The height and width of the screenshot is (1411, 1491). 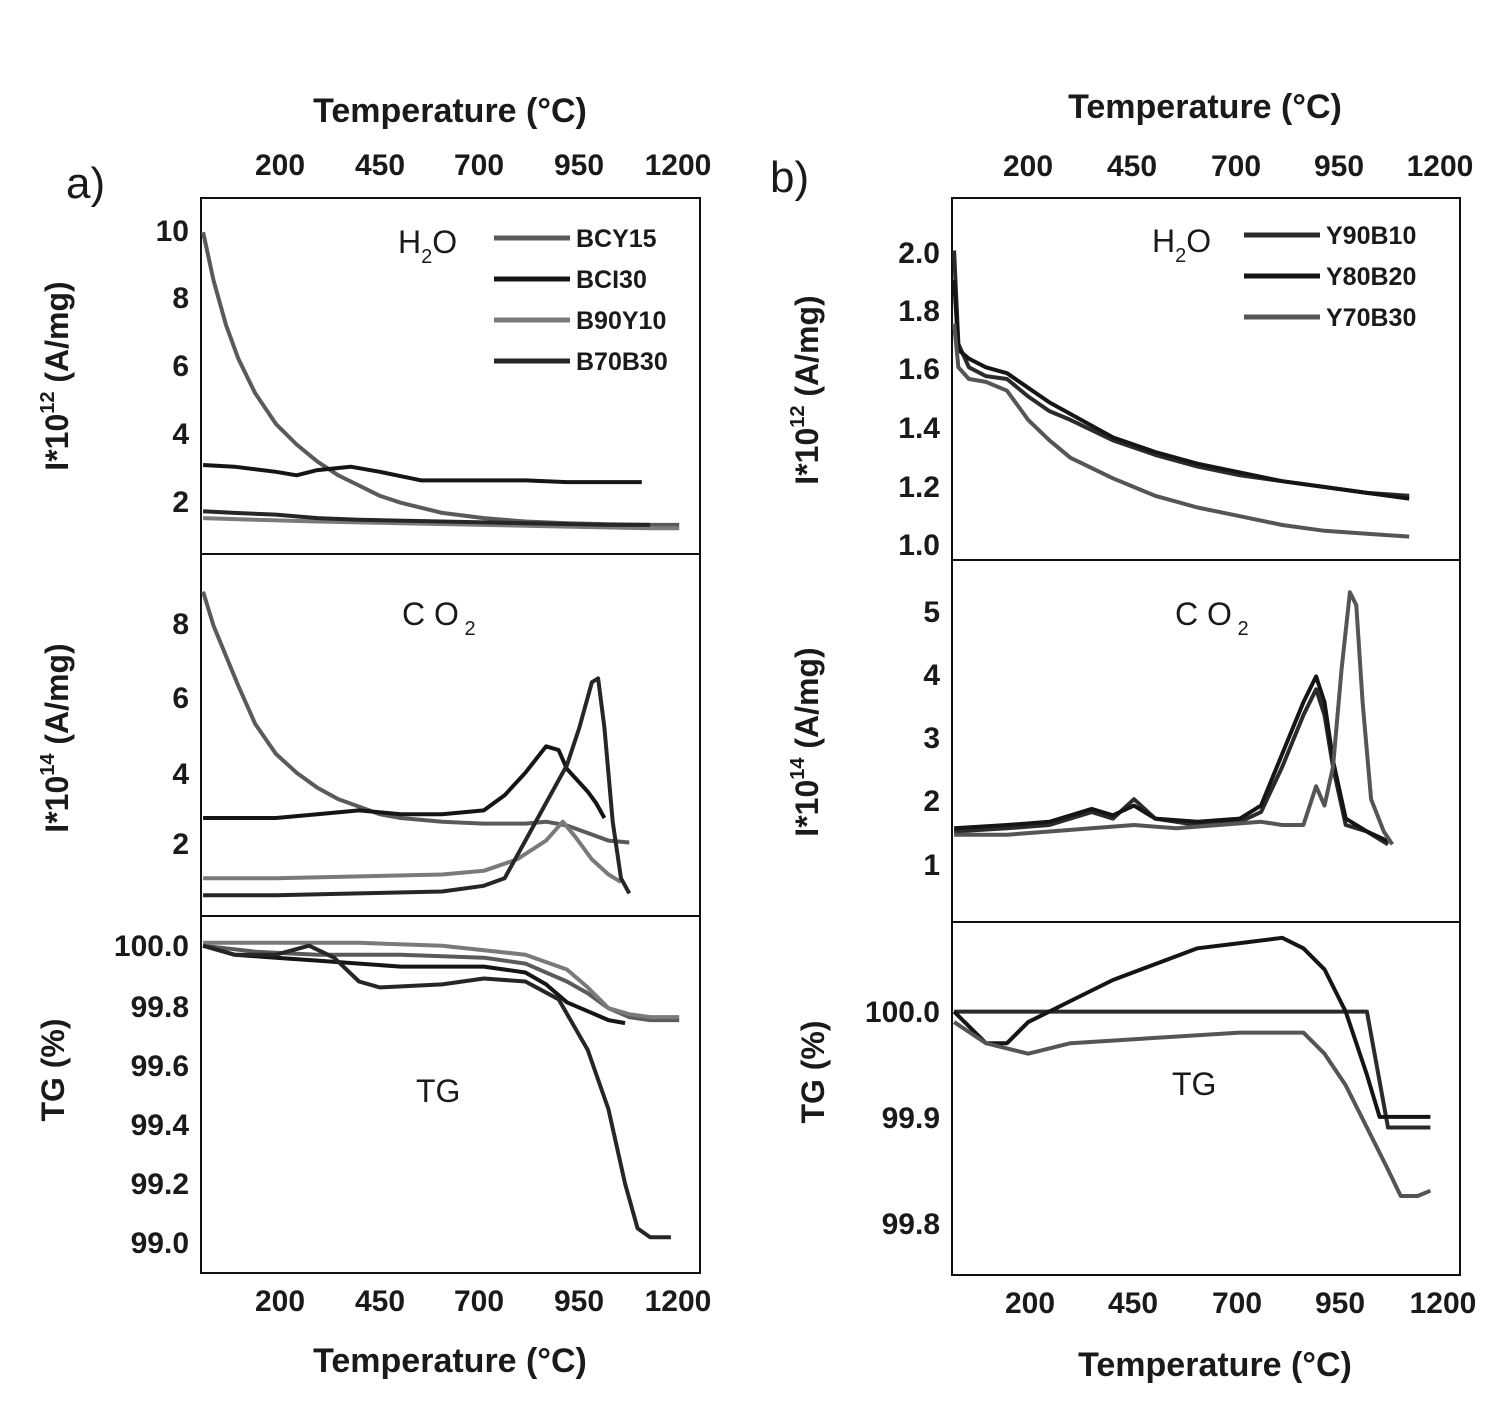 I want to click on panel-b-tg-ylabel: TG (%), so click(x=813, y=1071).